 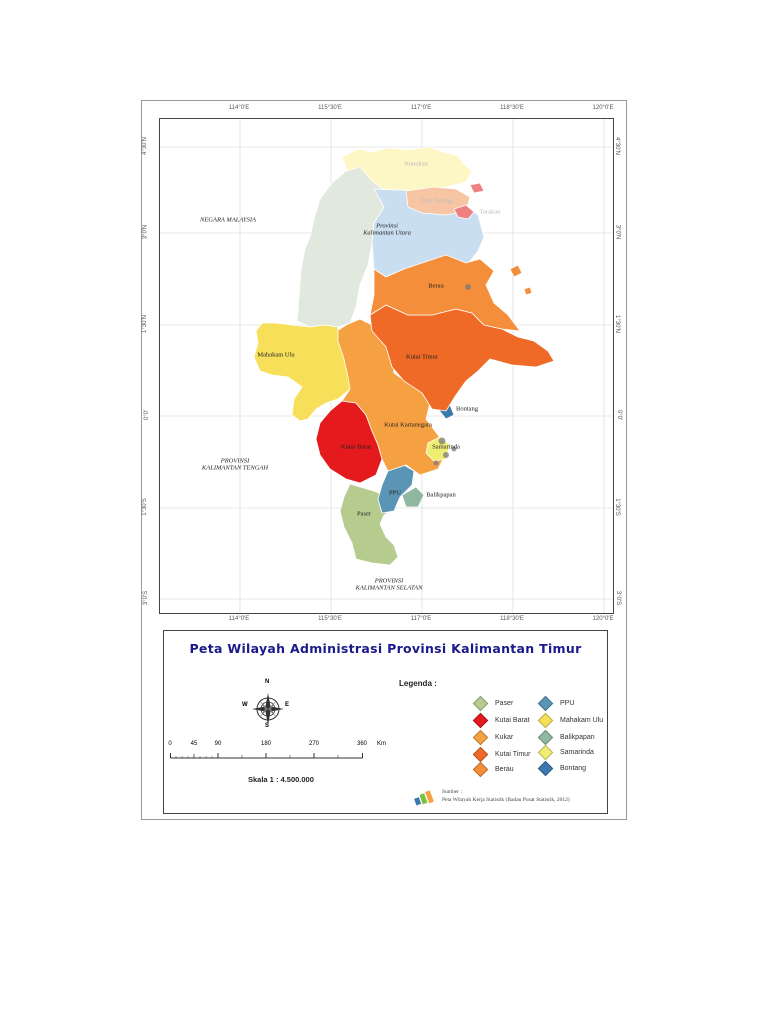 I want to click on legend-swatch-kutai-timur, so click(x=480, y=754).